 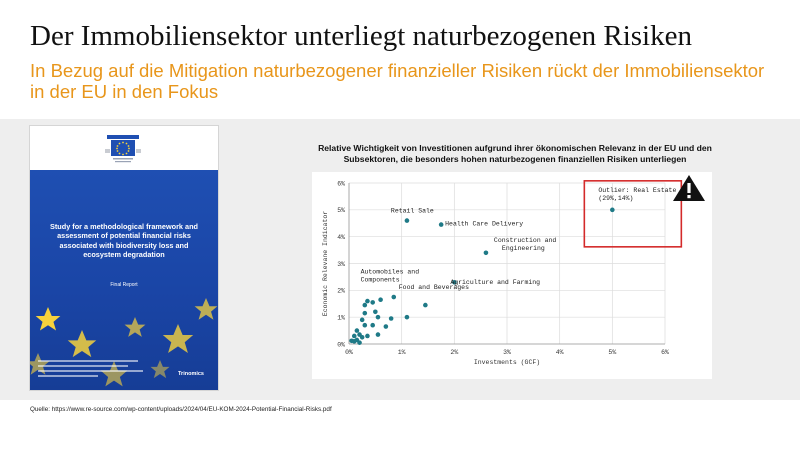 I want to click on x-axis-label: Investments (GCF), so click(x=507, y=362).